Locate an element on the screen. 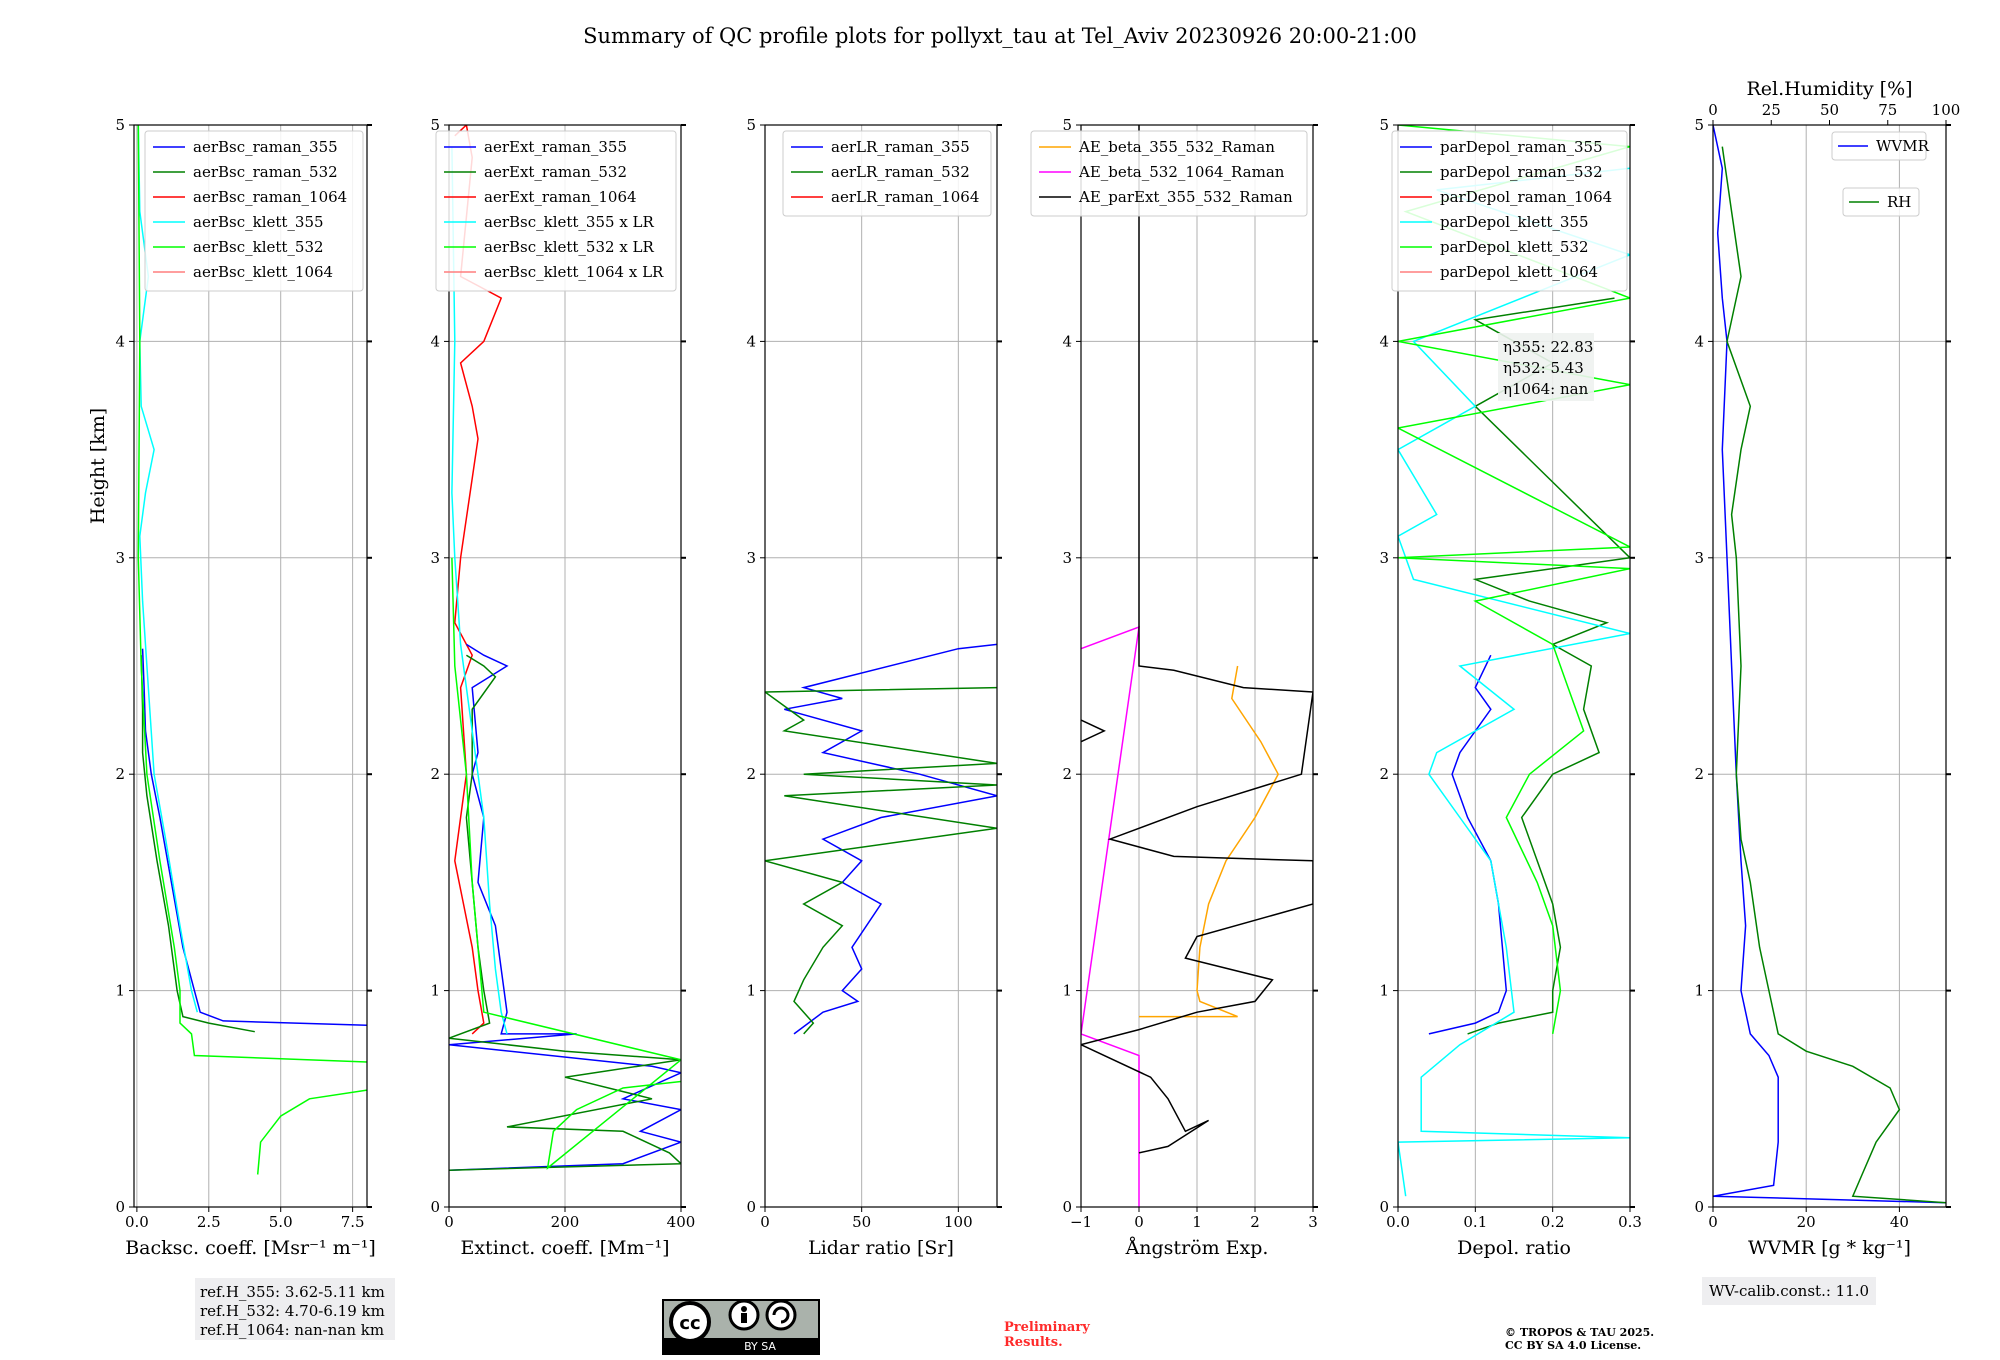 The width and height of the screenshot is (2000, 1360). x-tick-label: 0.1 is located at coordinates (1475, 1222).